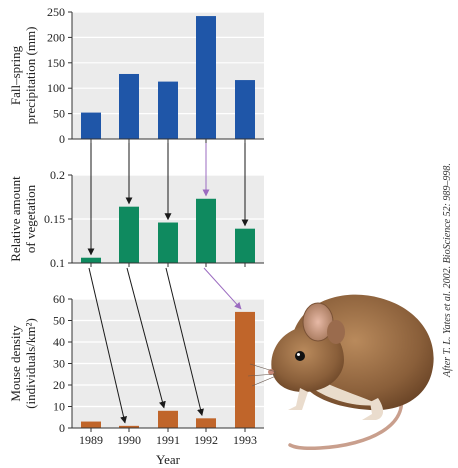 This screenshot has width=458, height=468. I want to click on y-axis-title-line: Mouse density, so click(15, 363).